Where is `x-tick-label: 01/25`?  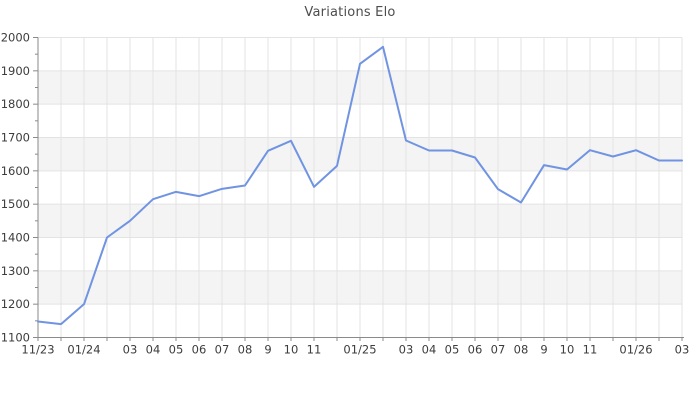
x-tick-label: 01/25 is located at coordinates (359, 350).